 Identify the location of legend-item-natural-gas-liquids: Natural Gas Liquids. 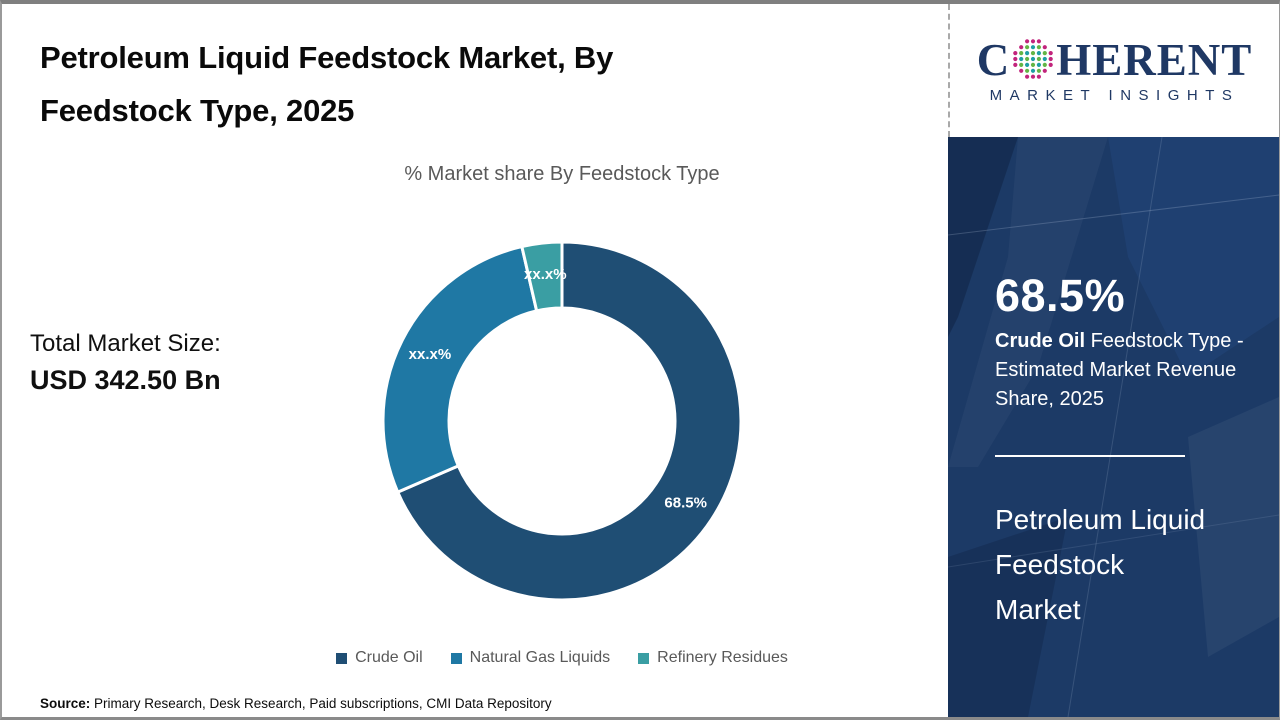
(530, 658).